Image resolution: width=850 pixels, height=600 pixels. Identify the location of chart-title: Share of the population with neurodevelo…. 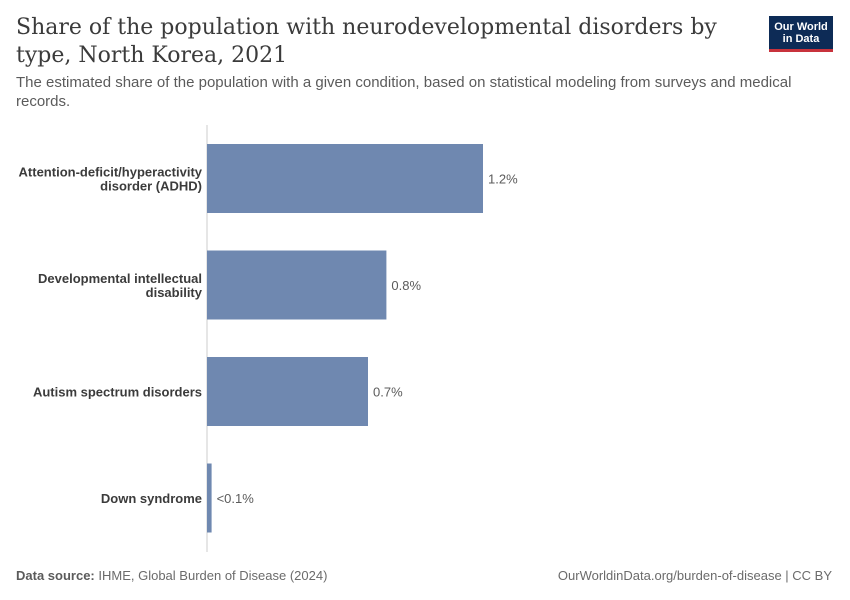
(366, 41).